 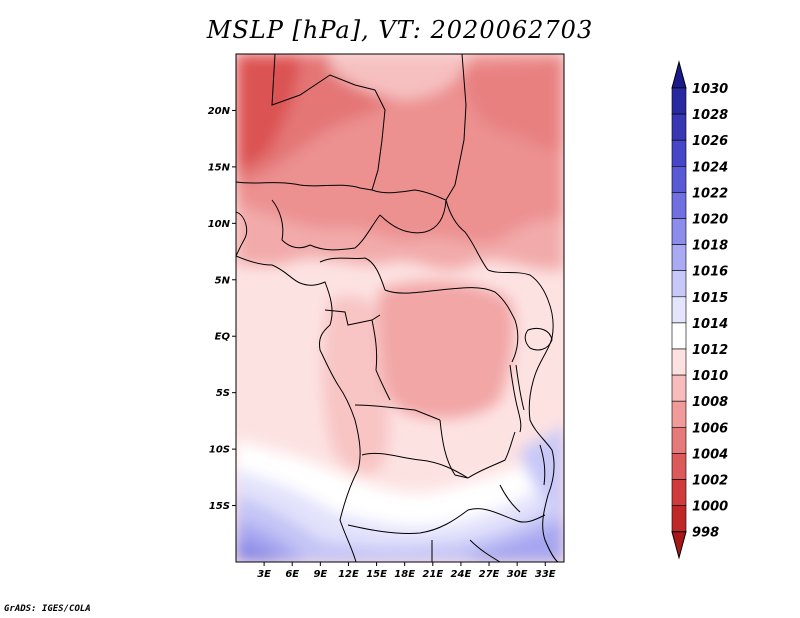 I want to click on colorbar-label: 1028, so click(x=710, y=115).